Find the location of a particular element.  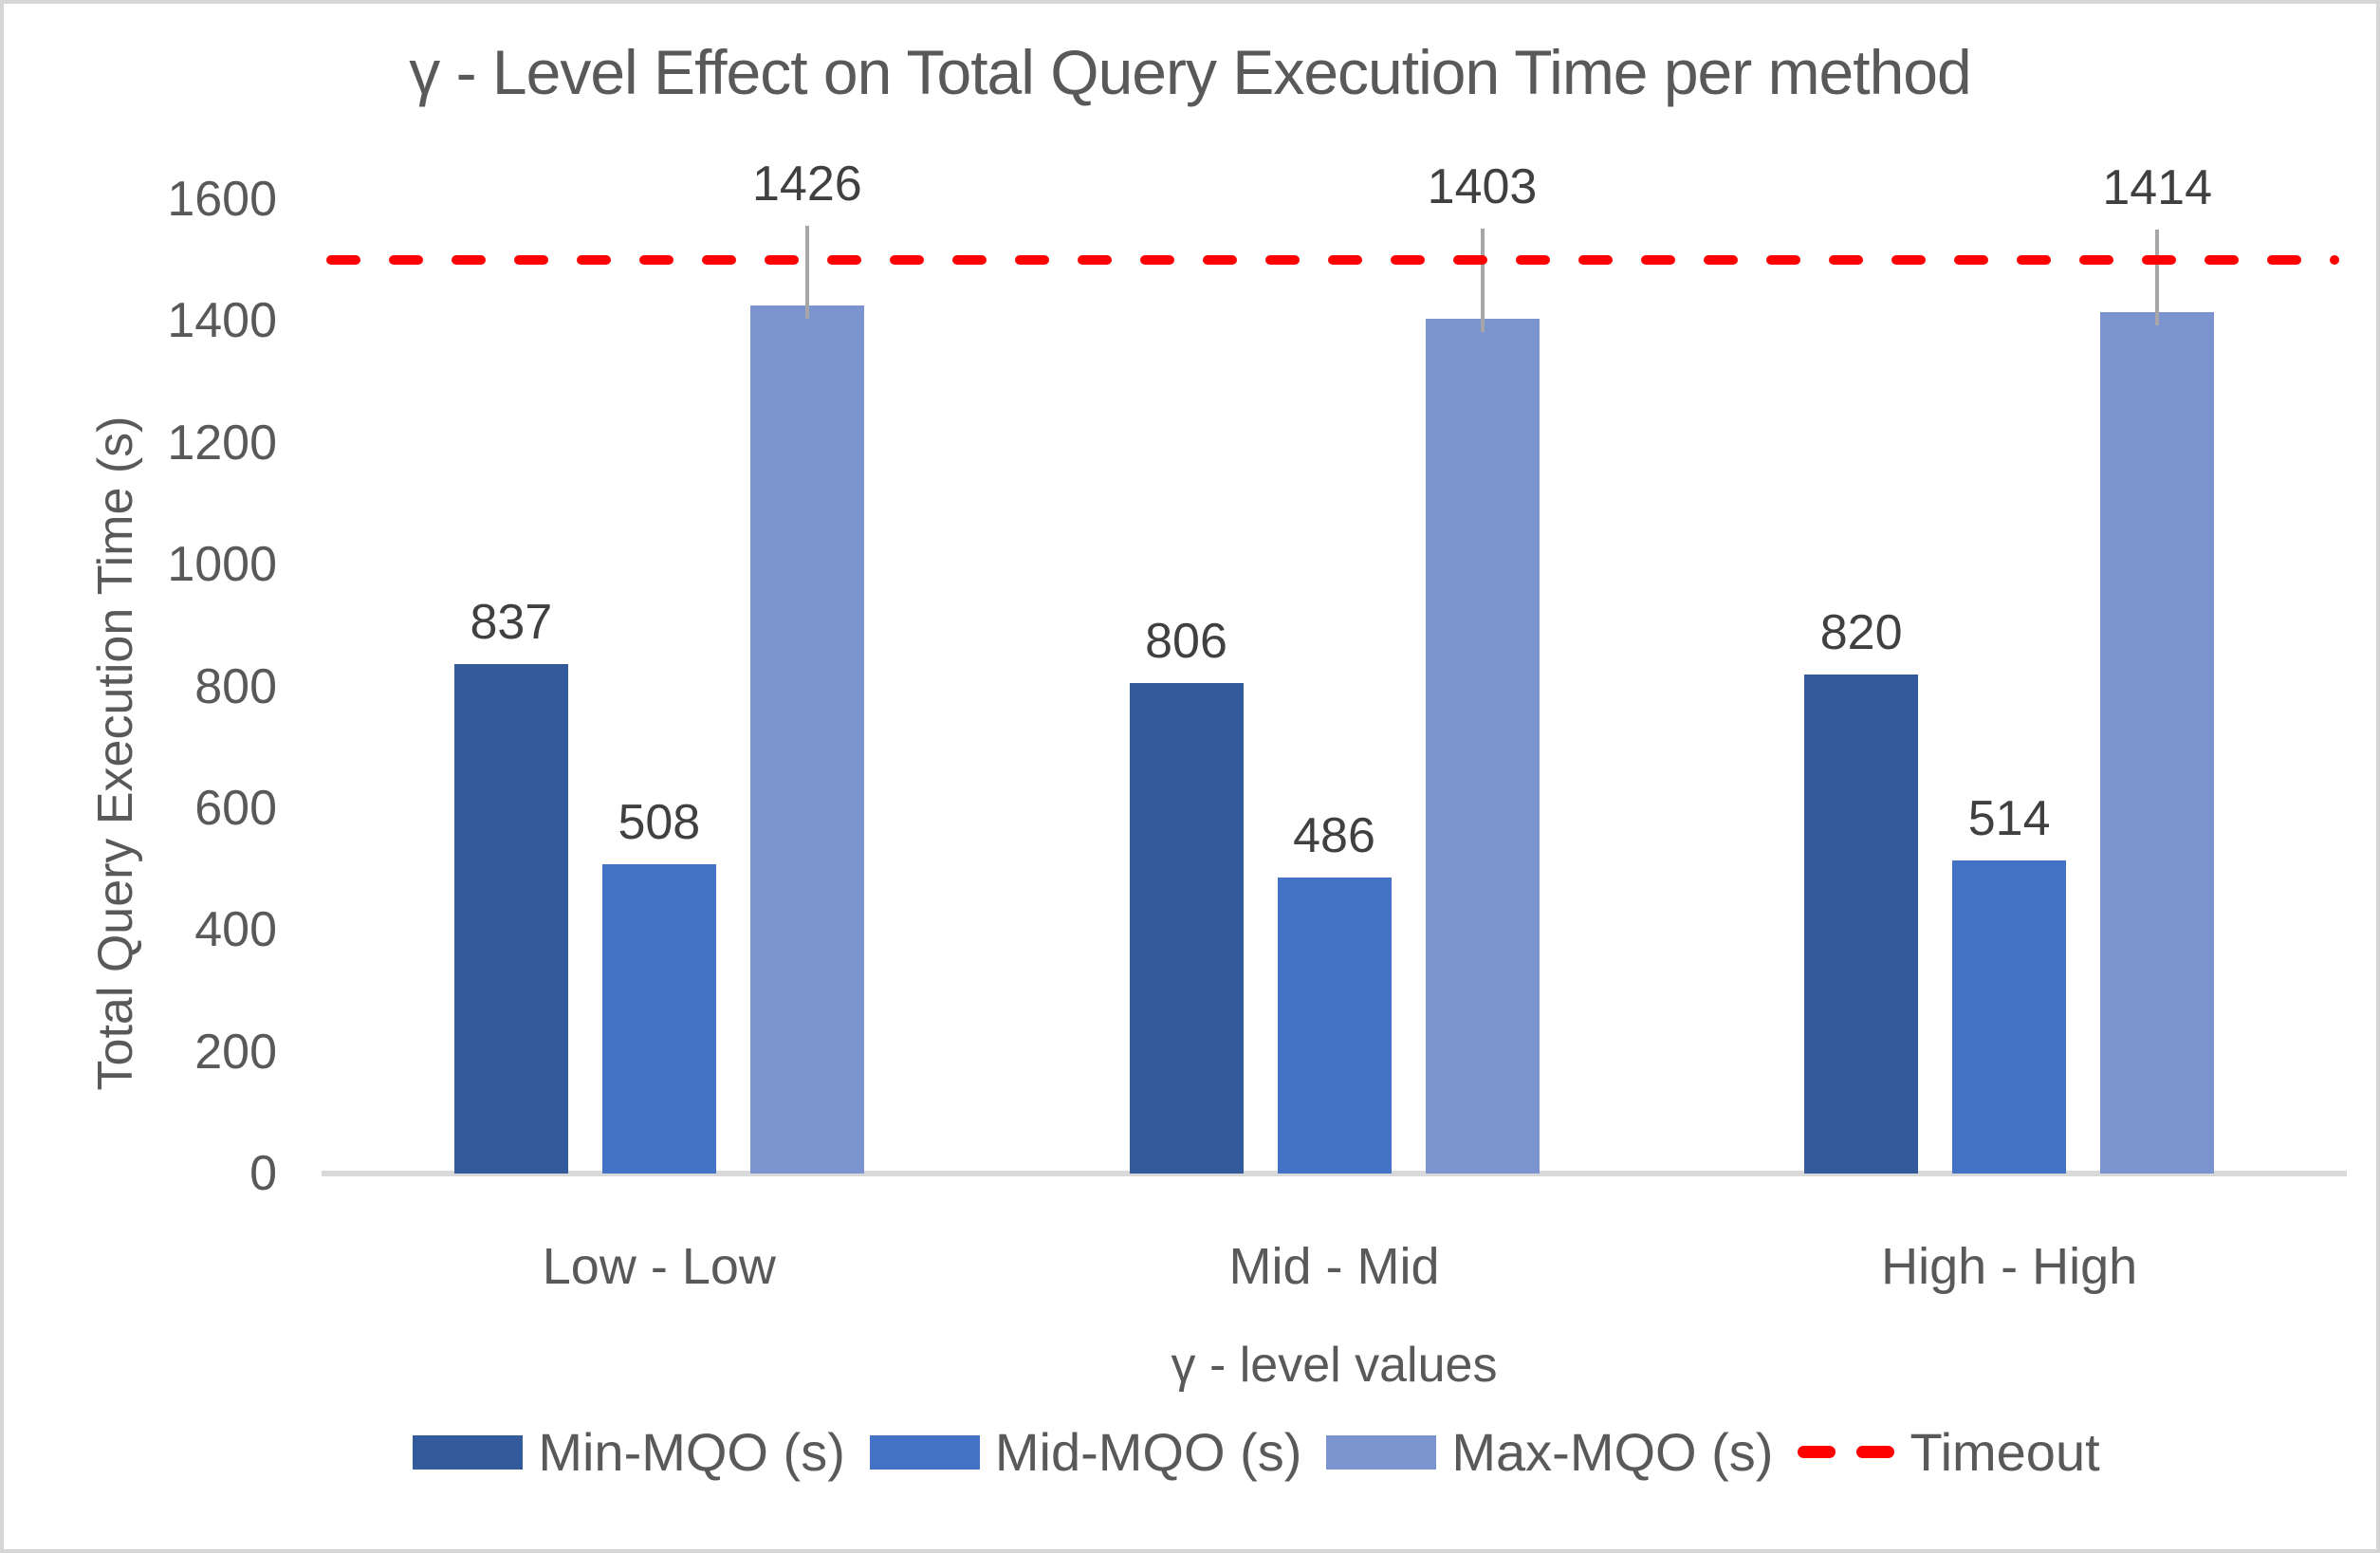

category-label: High - High is located at coordinates (2010, 1267).